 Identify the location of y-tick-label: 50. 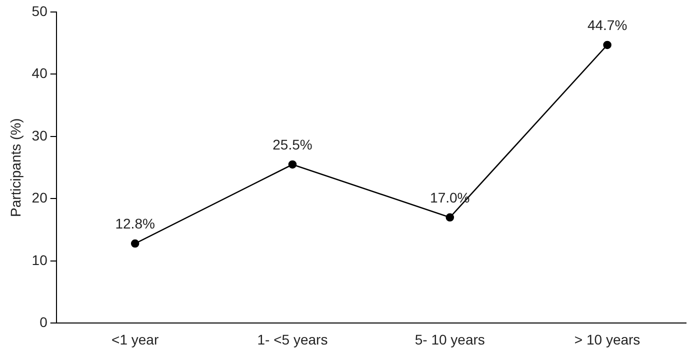
(40, 10).